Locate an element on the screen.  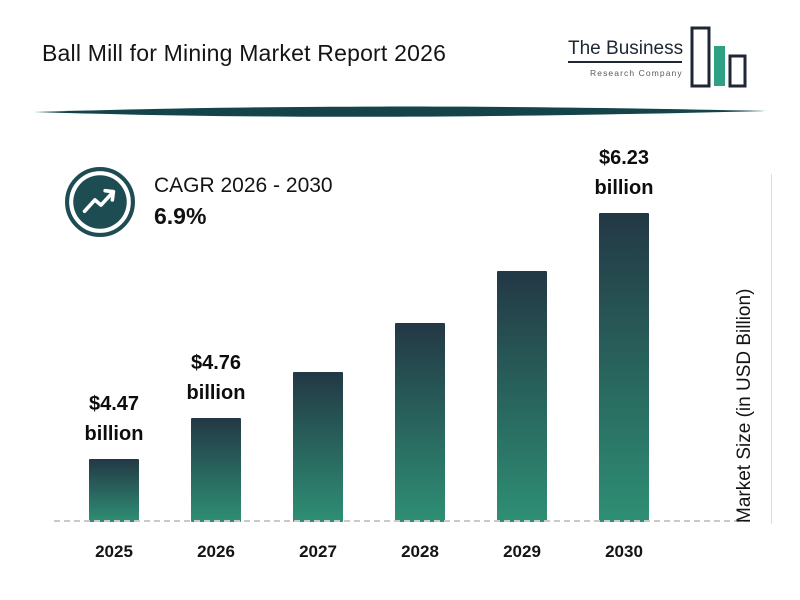
bar-column-2030: $6.23 billion 2030 is located at coordinates (624, 354).